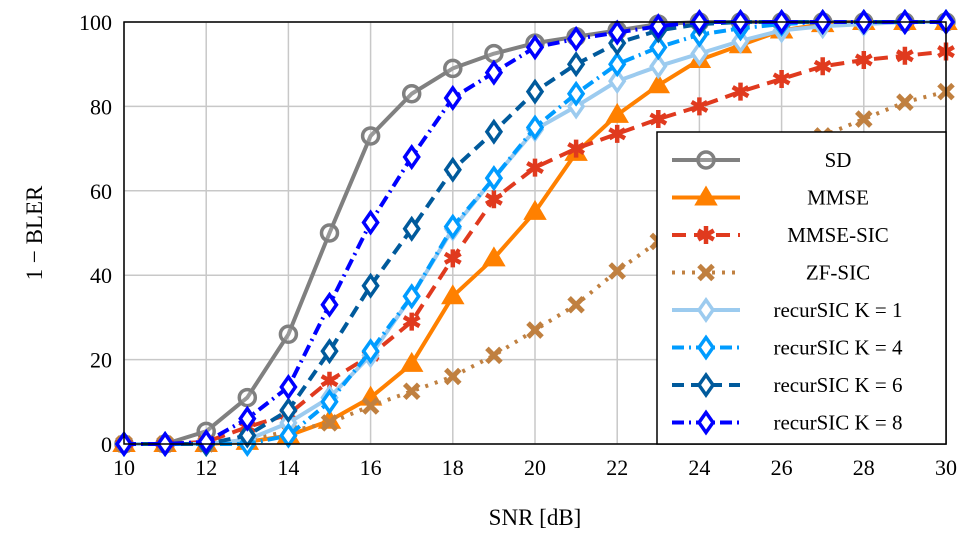  Describe the element at coordinates (838, 348) in the screenshot. I see `legend-label: recurSIC K = 4` at that location.